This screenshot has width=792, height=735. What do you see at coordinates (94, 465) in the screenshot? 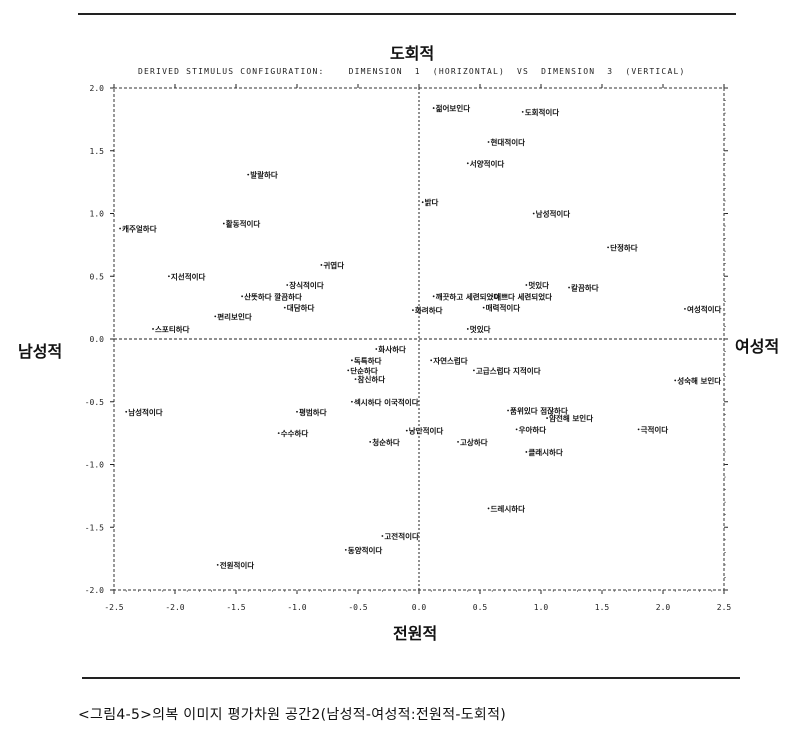
I see `y-tick-label: -1.0` at bounding box center [94, 465].